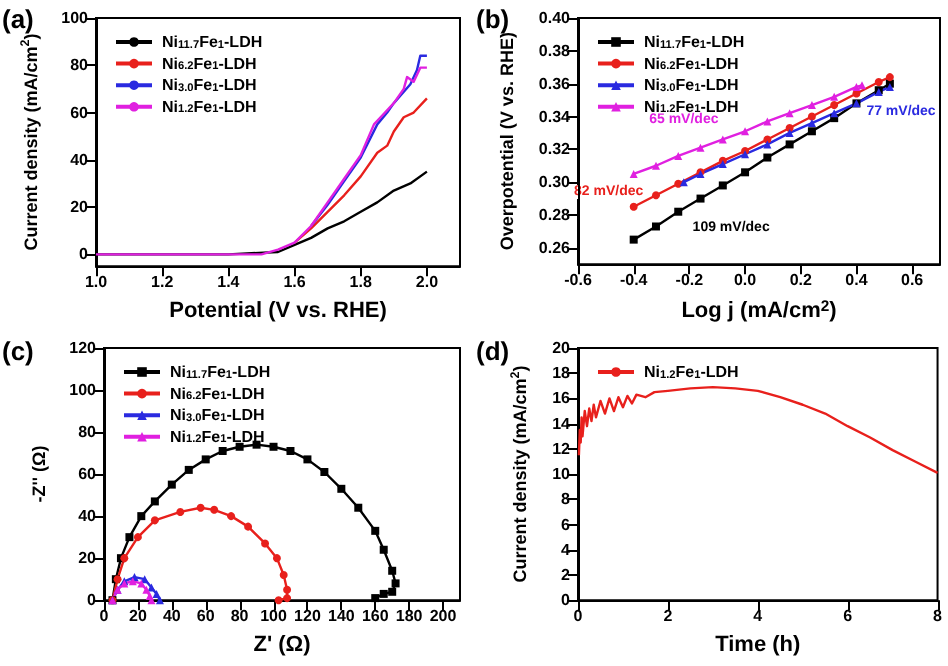 This screenshot has width=948, height=666. Describe the element at coordinates (555, 182) in the screenshot. I see `y-tick-label: 0.30` at that location.